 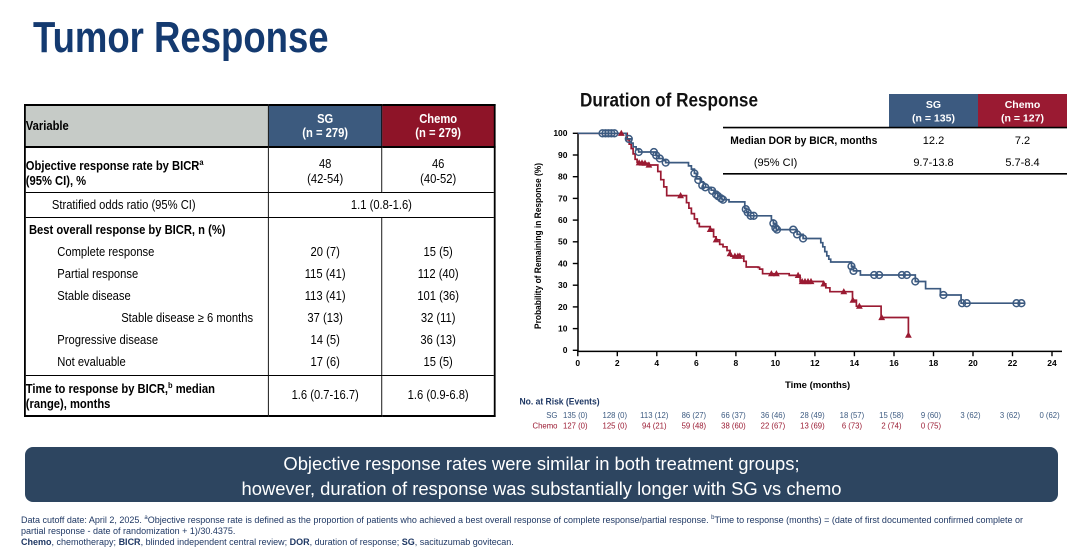 I want to click on svg-text: 70, so click(x=563, y=198).